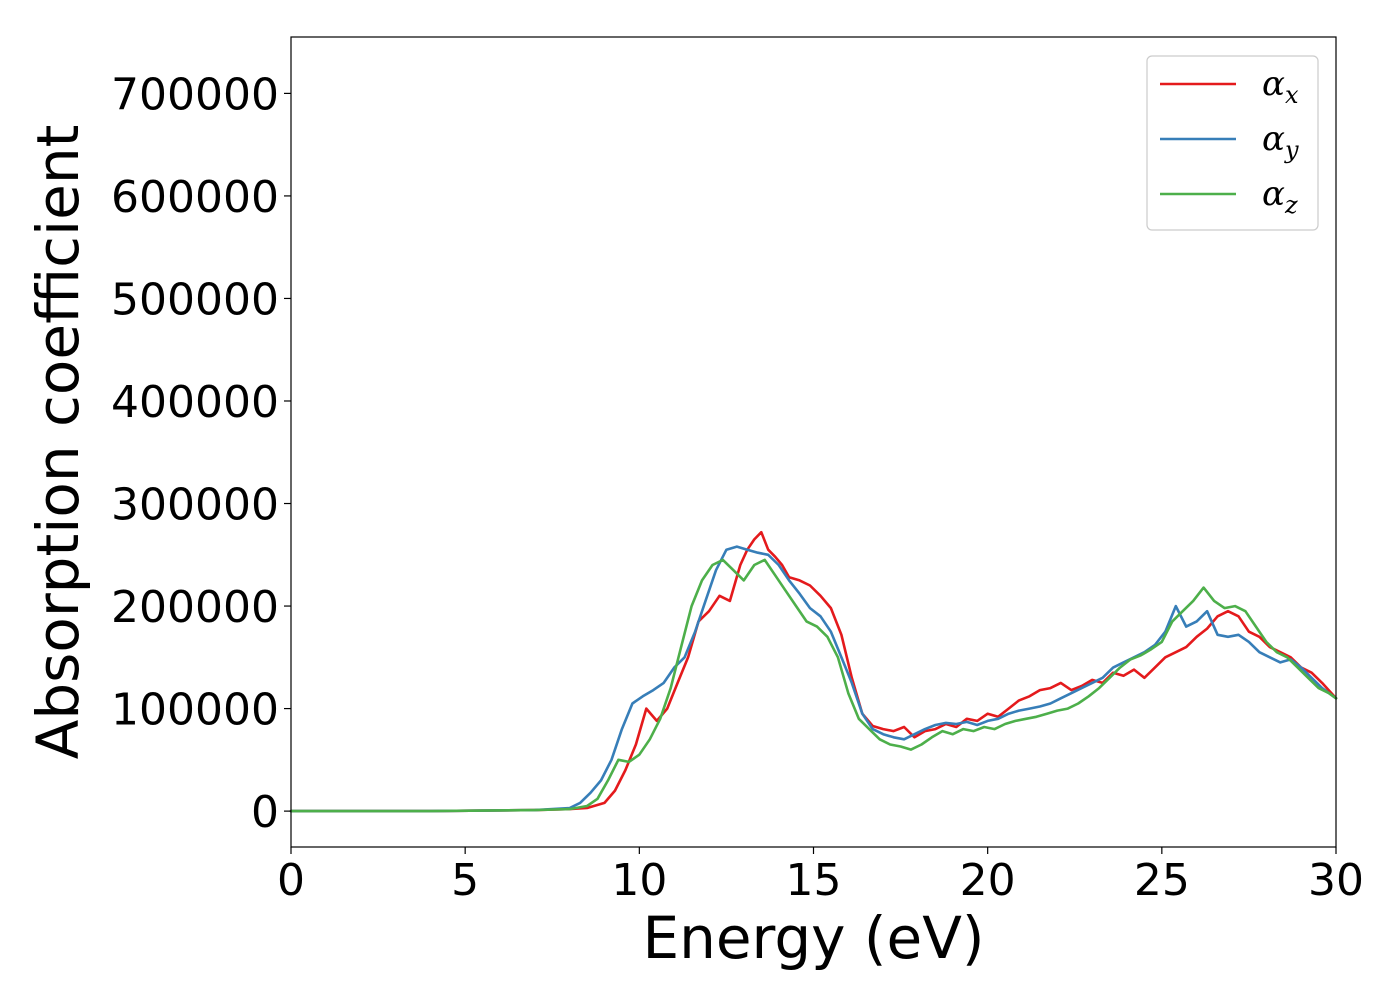  What do you see at coordinates (1280, 141) in the screenshot?
I see `legend-label-y: αy` at bounding box center [1280, 141].